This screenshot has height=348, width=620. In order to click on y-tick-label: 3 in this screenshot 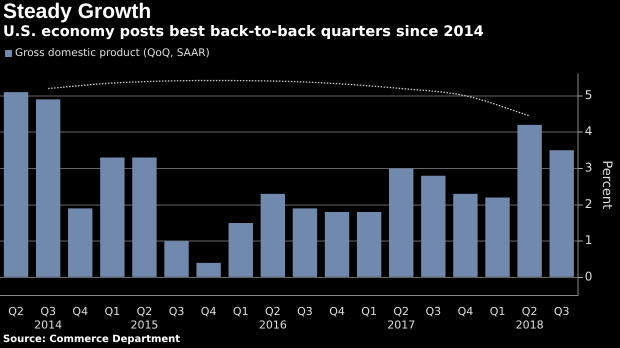, I will do `click(588, 167)`.